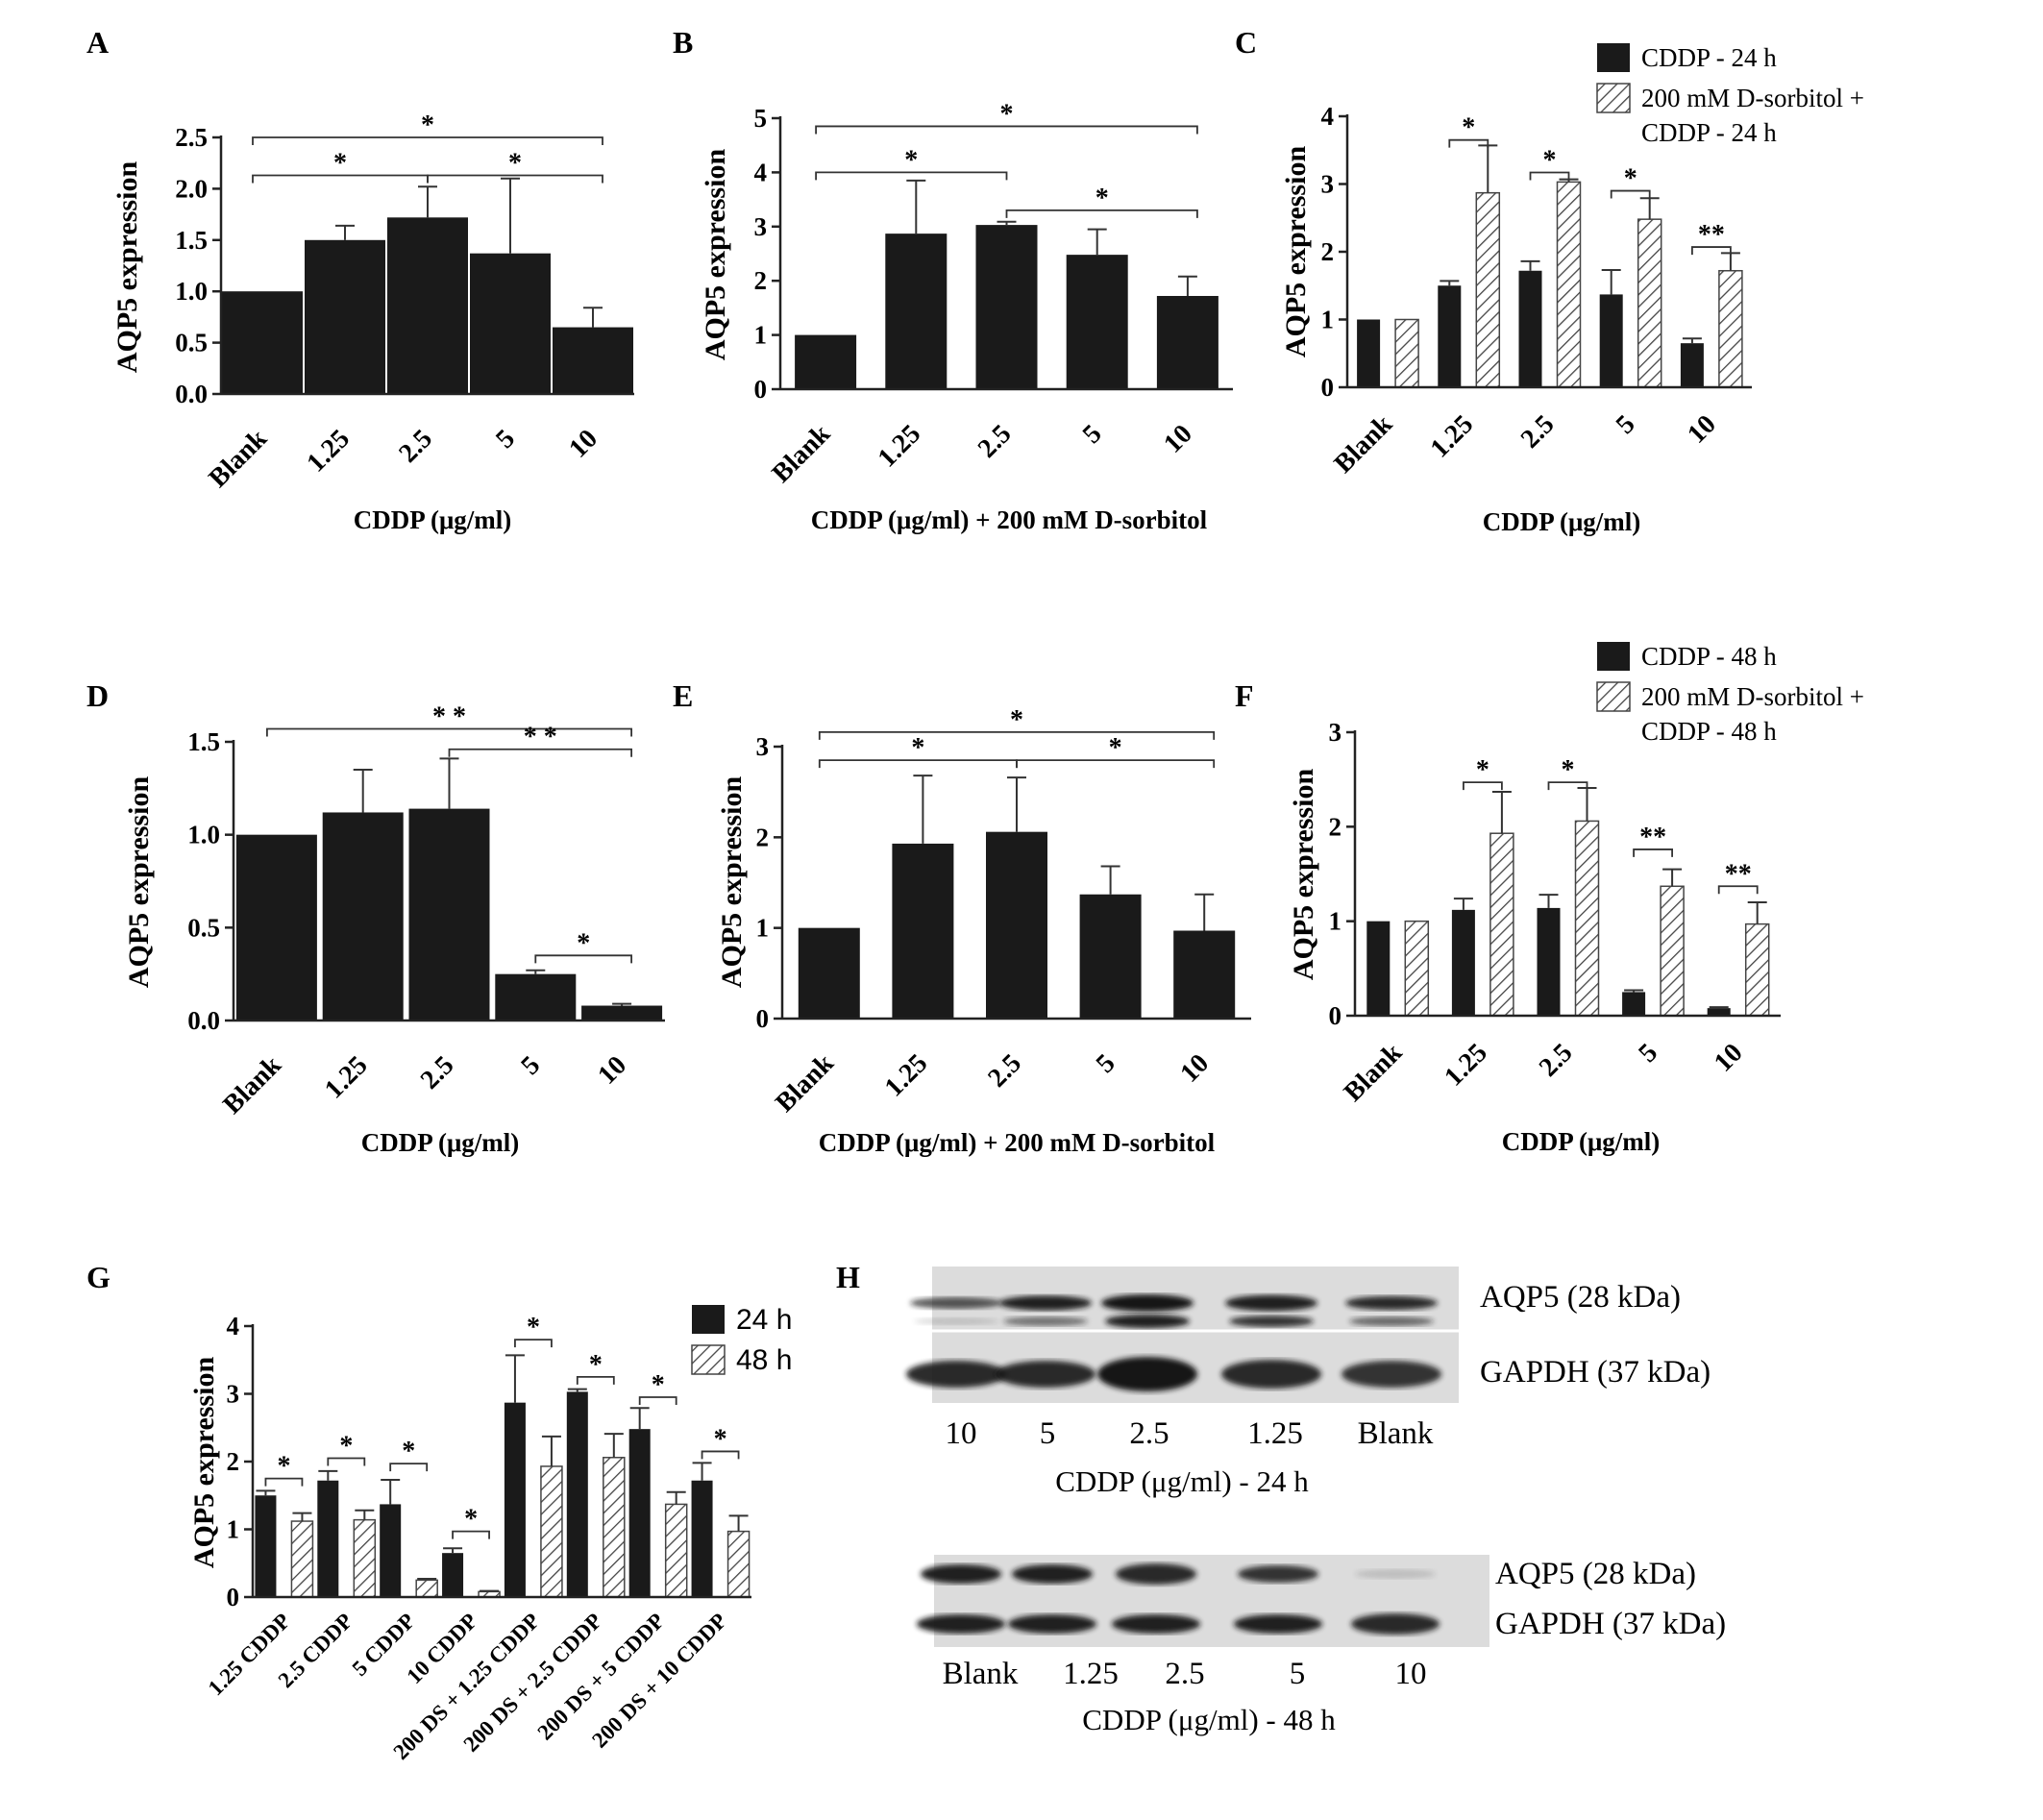 This screenshot has height=1820, width=2043. Describe the element at coordinates (233, 1462) in the screenshot. I see `y-tick-label: 2` at that location.